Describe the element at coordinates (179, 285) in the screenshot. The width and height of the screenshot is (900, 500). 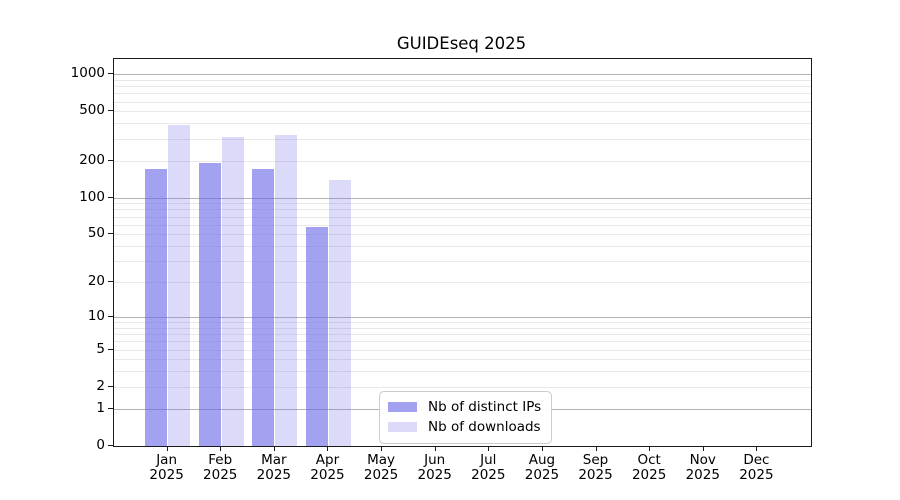
I see `bar-downloads-jan` at that location.